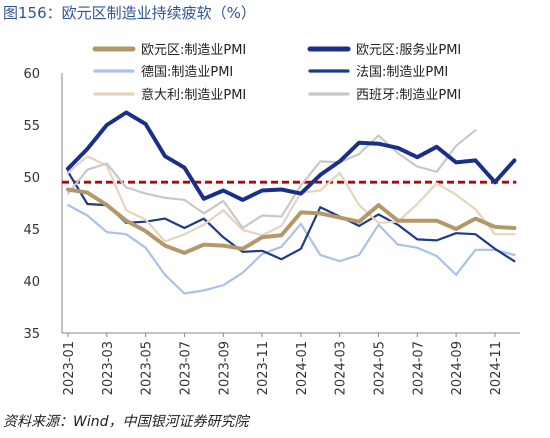  Describe the element at coordinates (126, 422) in the screenshot. I see `chart-source: 资料来源：Wind，中国银河证券研究院` at that location.